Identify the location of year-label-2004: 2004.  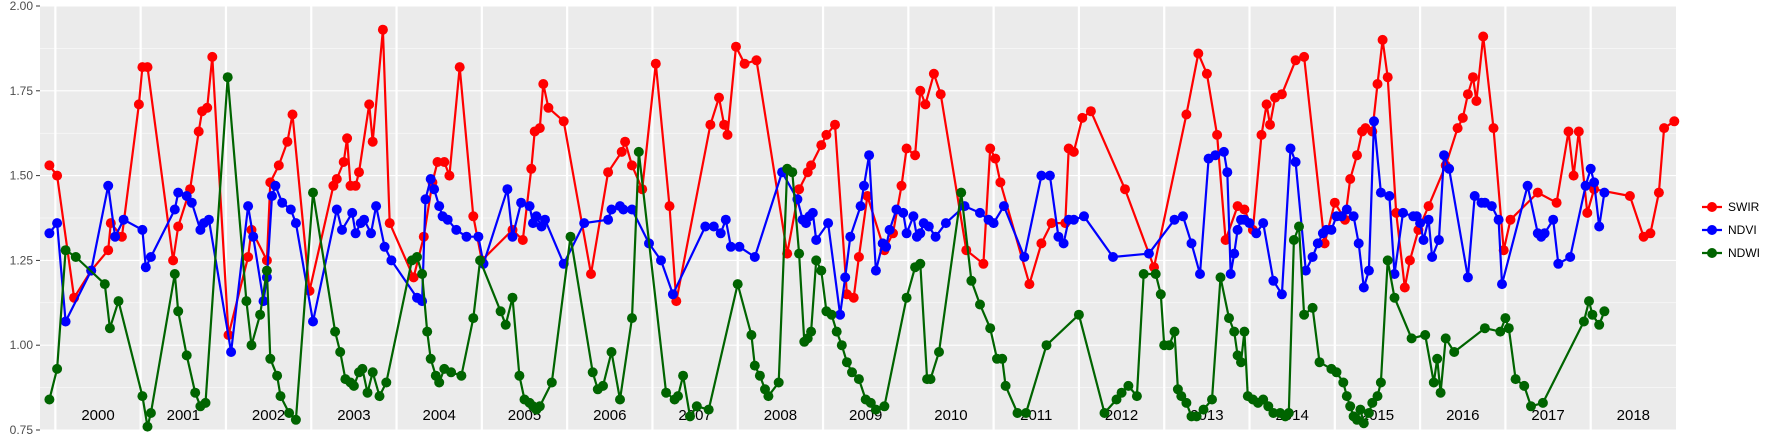
(439, 415).